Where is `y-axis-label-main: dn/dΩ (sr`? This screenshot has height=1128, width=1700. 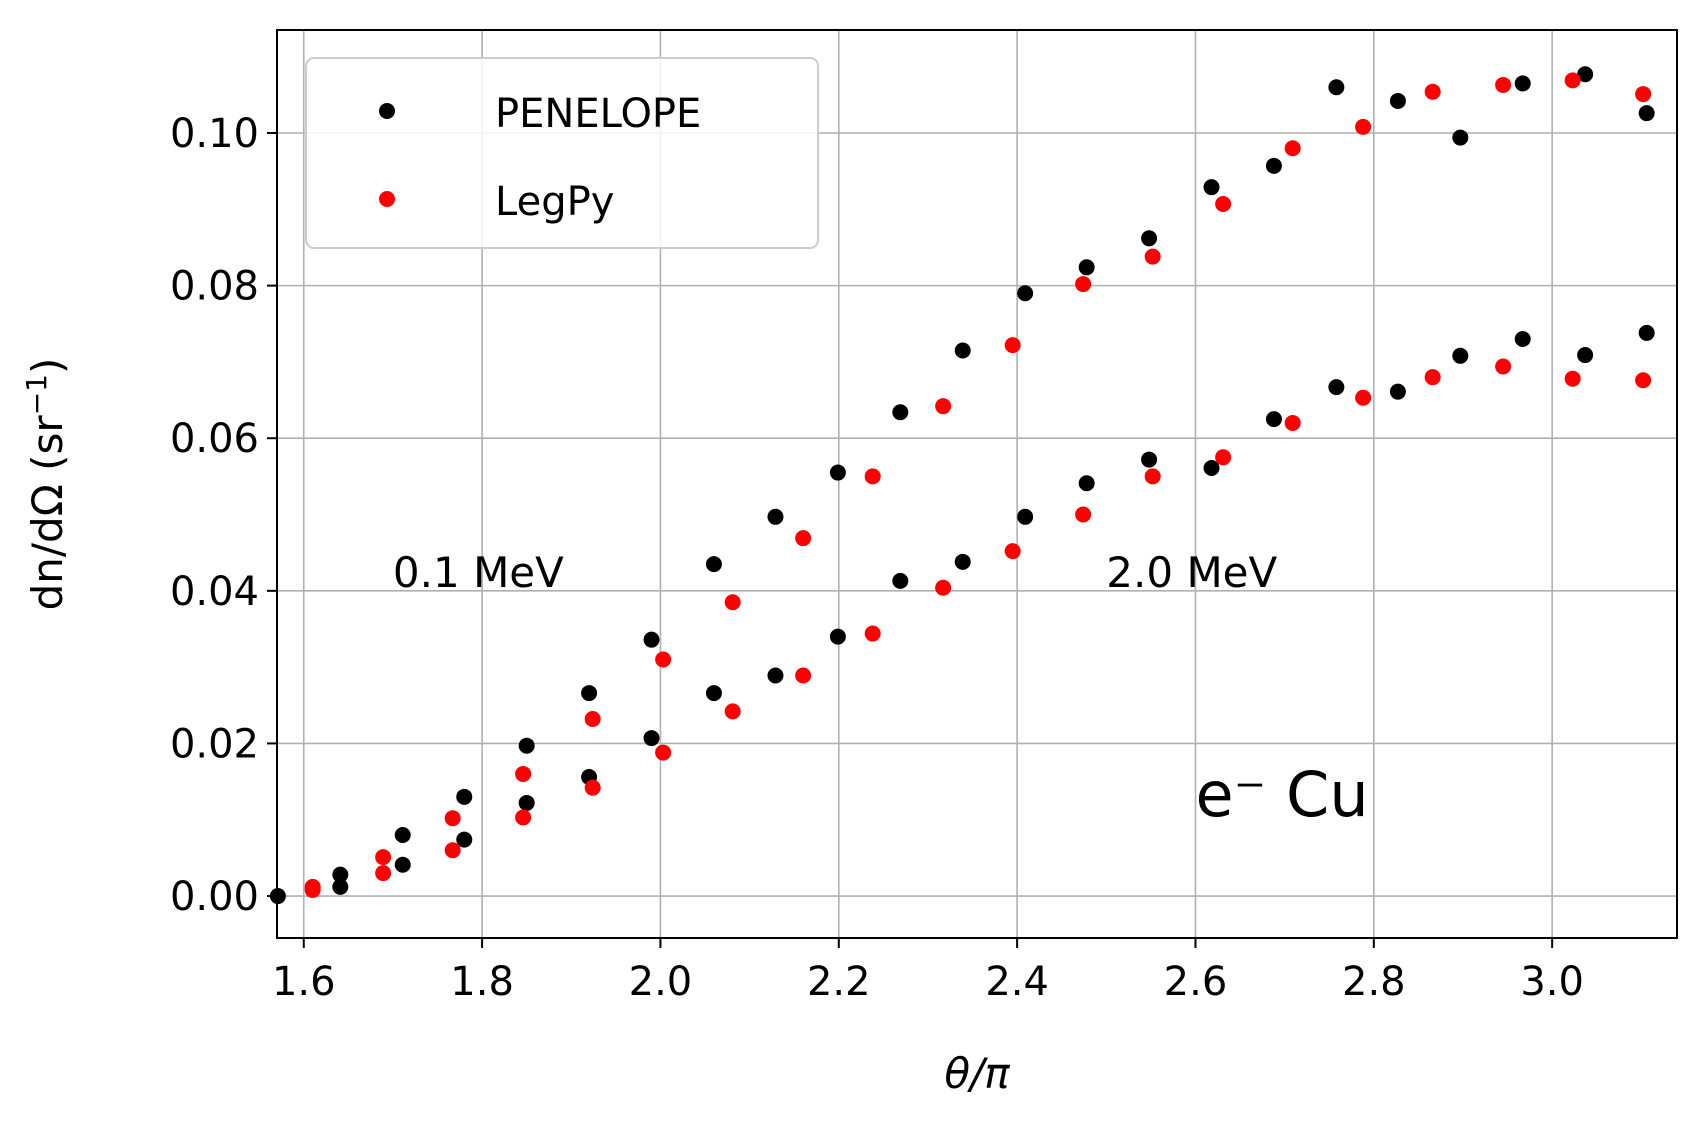
y-axis-label-main: dn/dΩ (sr is located at coordinates (47, 513).